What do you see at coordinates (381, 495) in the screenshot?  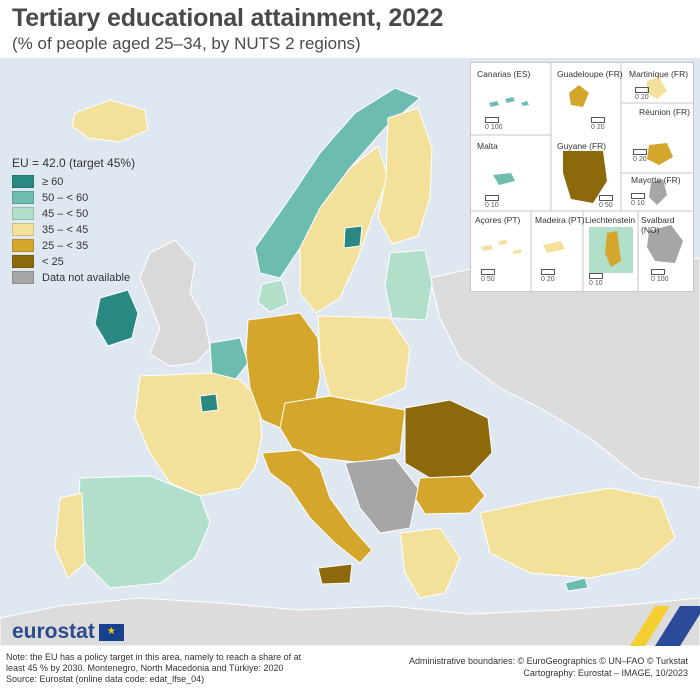 I see `region-balkans` at bounding box center [381, 495].